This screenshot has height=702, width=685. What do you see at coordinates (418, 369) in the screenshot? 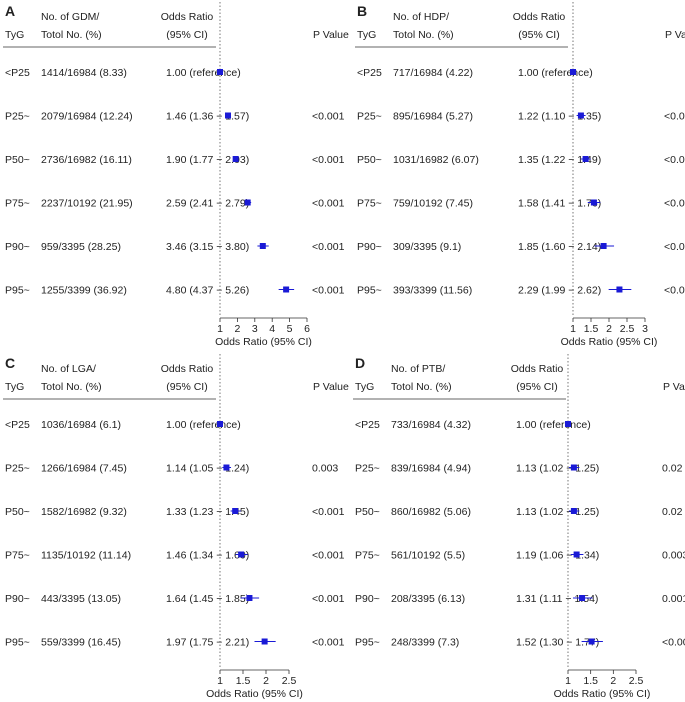
I see `header-count-line1: No. of PTB/` at bounding box center [418, 369].